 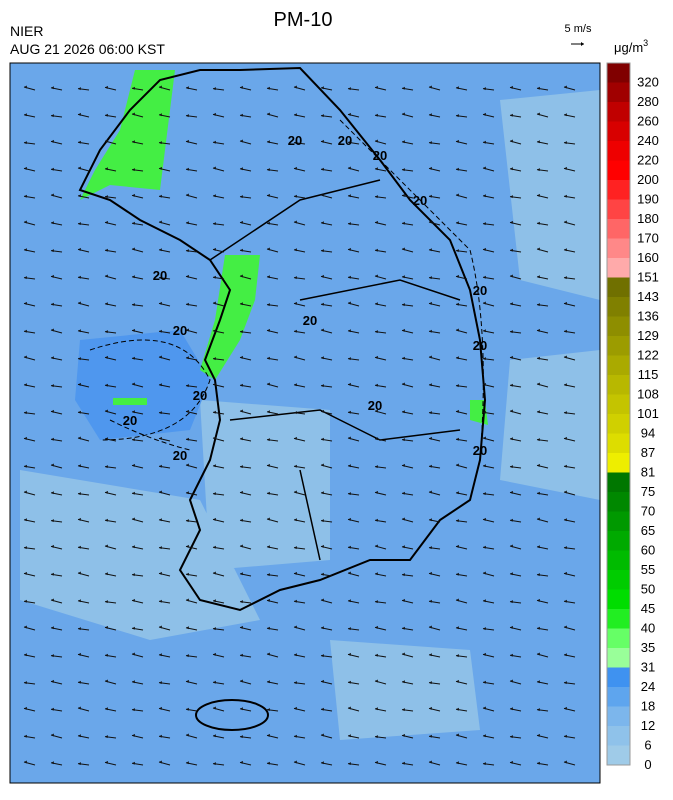 I want to click on colorbar-label: 136, so click(x=648, y=316).